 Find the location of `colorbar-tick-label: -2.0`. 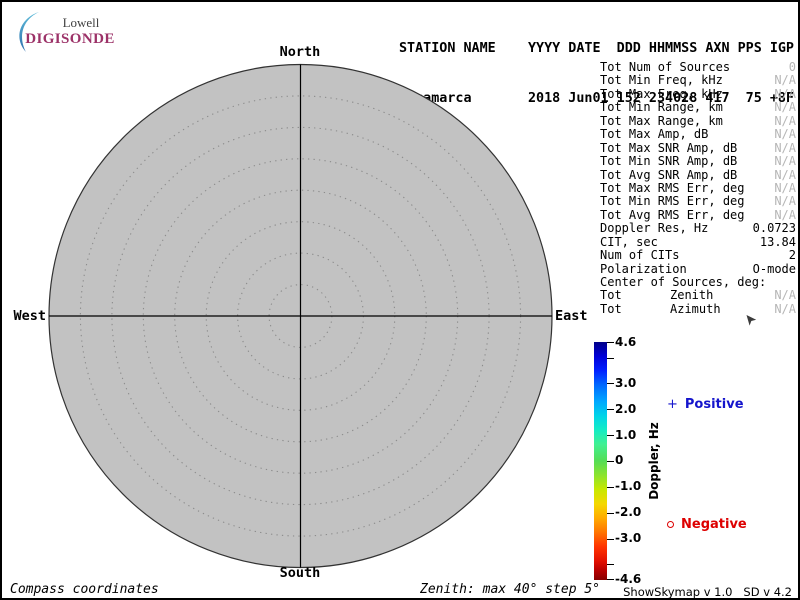

colorbar-tick-label: -2.0 is located at coordinates (628, 512).